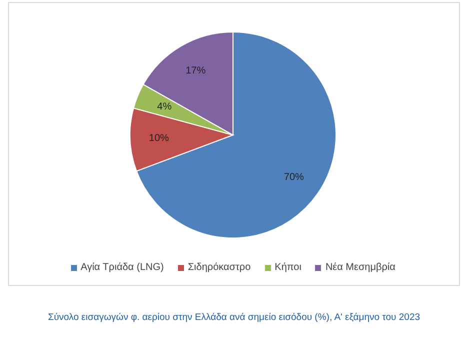 This screenshot has height=338, width=468. What do you see at coordinates (122, 267) in the screenshot?
I see `legend-label: Αγία Τριάδα (LNG)` at bounding box center [122, 267].